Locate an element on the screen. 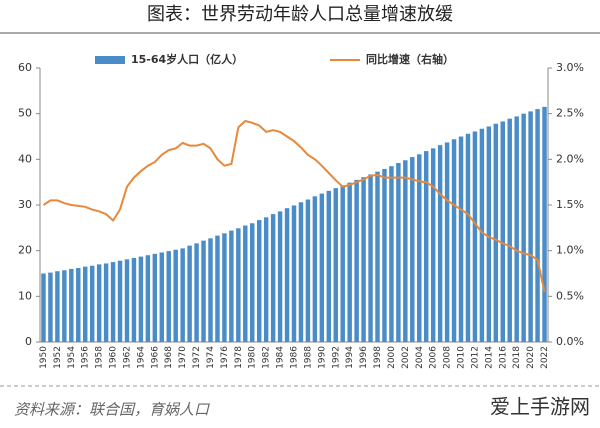 Image resolution: width=600 pixels, height=428 pixels. x-tick-label: 1972 is located at coordinates (197, 357).